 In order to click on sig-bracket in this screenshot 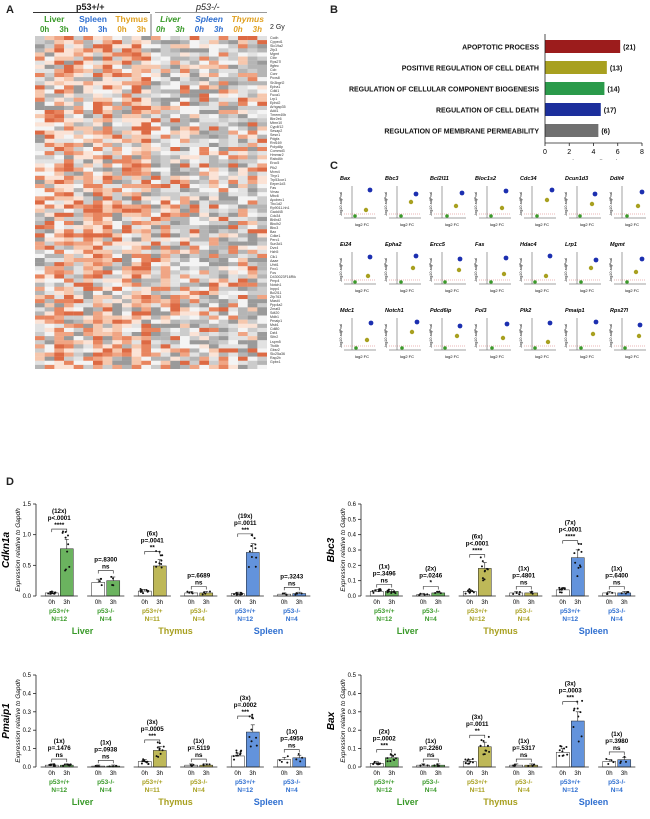, I will do `click(59, 760)`.